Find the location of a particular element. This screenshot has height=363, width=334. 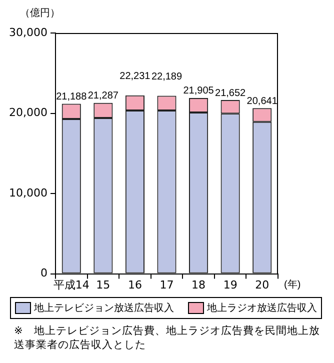

total-label: 21,905 is located at coordinates (198, 91).